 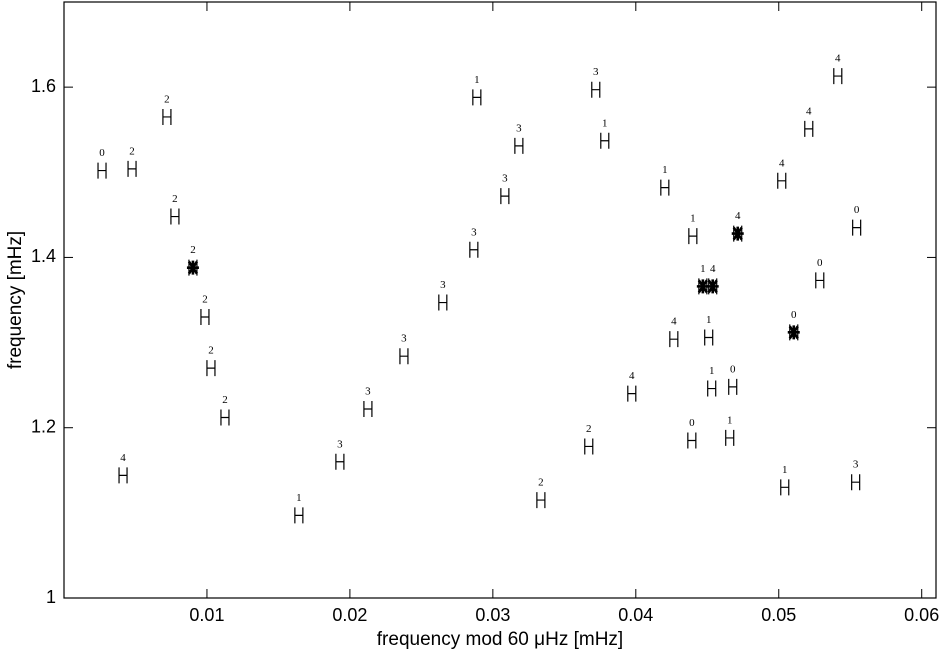 What do you see at coordinates (51, 597) in the screenshot?
I see `y-tick-label: 1` at bounding box center [51, 597].